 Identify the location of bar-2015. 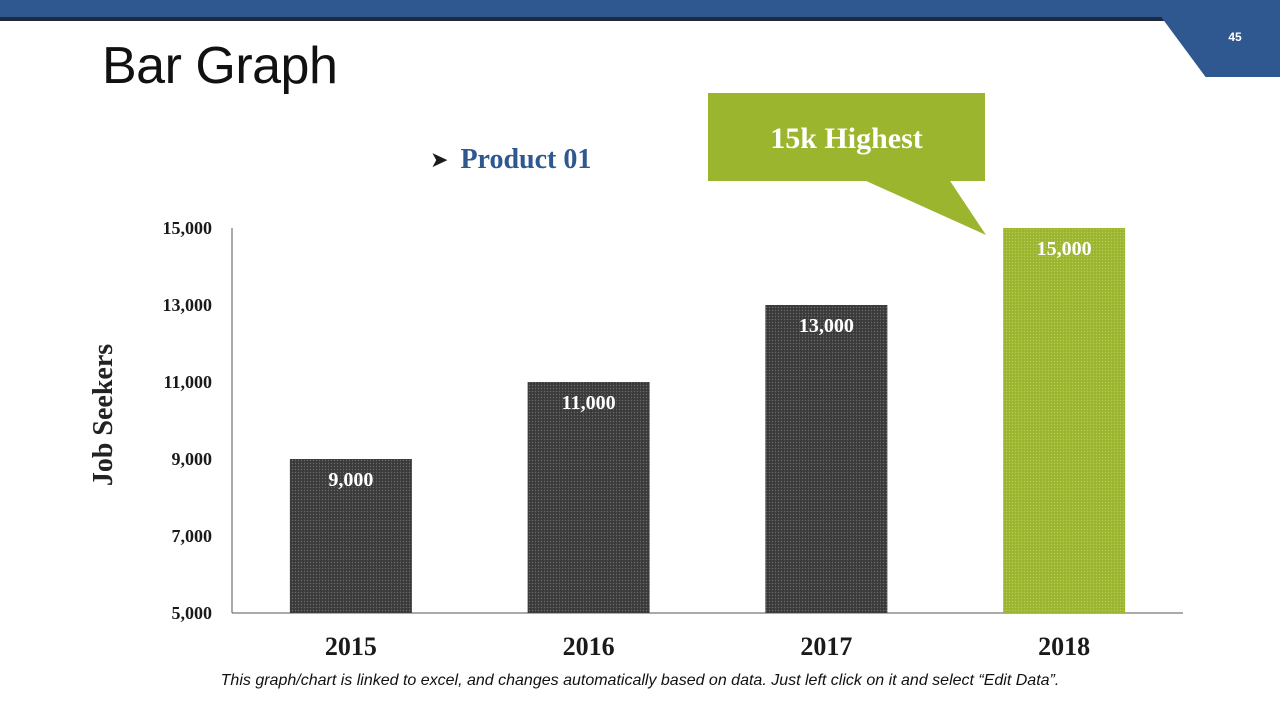
(350, 536).